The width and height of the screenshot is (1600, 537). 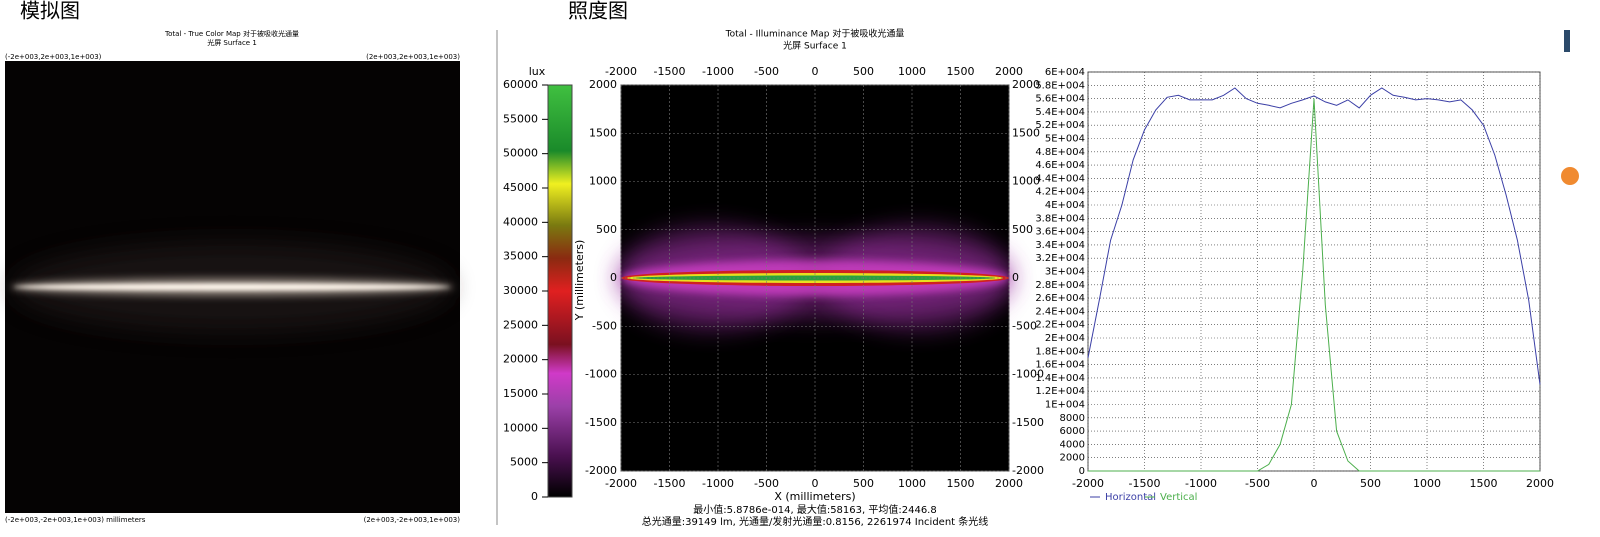 What do you see at coordinates (1060, 152) in the screenshot?
I see `y-tick-label: 4.8E+004` at bounding box center [1060, 152].